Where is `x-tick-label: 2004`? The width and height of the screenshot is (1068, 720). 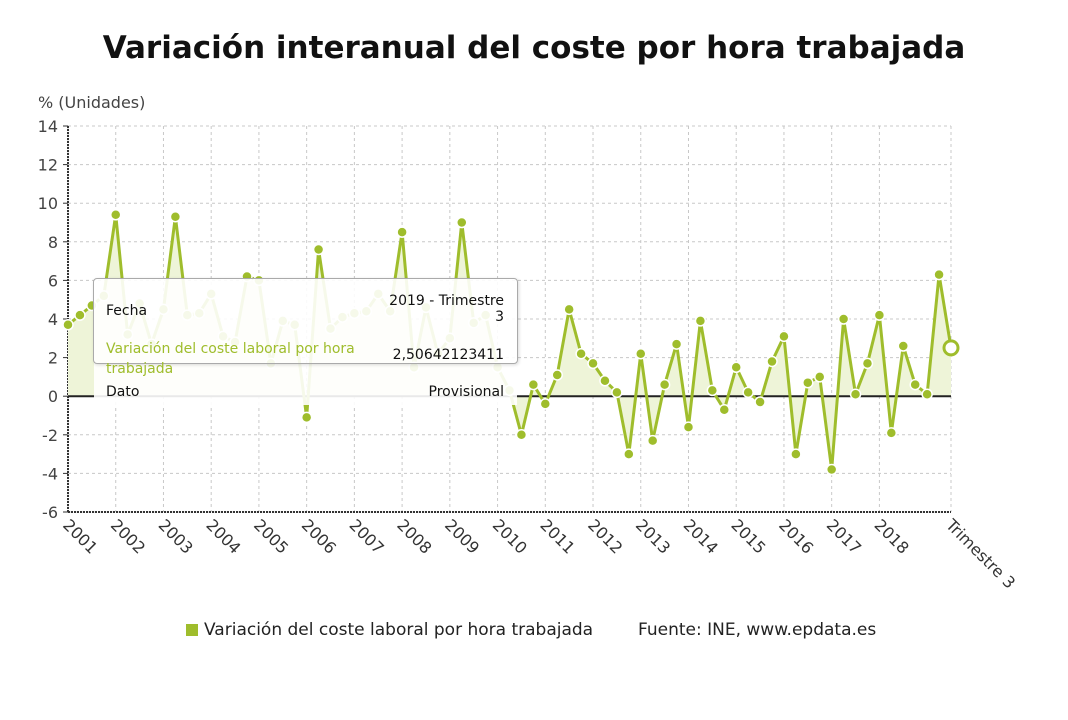
x-tick-label: 2004 is located at coordinates (223, 536).